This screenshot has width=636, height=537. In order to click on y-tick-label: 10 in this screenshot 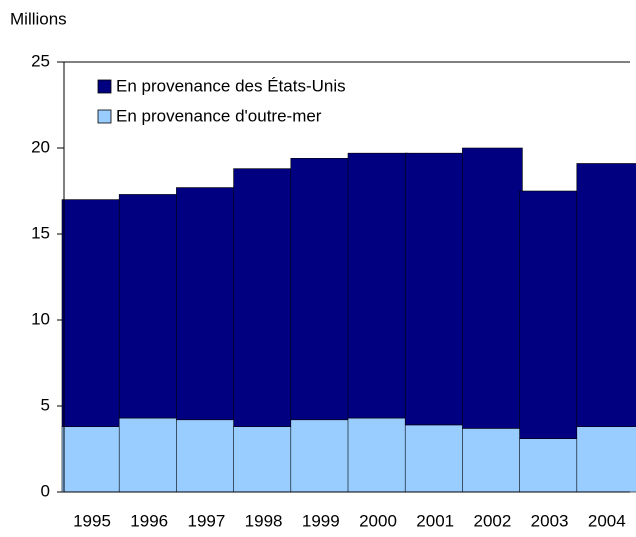, I will do `click(40, 318)`.